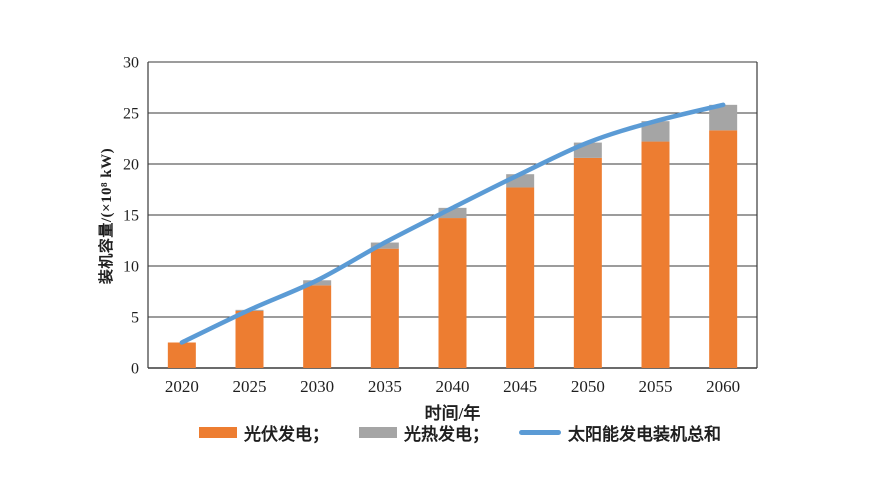 The width and height of the screenshot is (879, 501). Describe the element at coordinates (587, 262) in the screenshot. I see `bar-pv-2050` at that location.